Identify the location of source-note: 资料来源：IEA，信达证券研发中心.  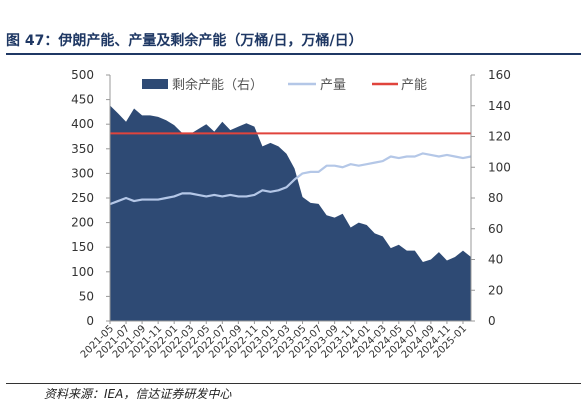
(138, 394).